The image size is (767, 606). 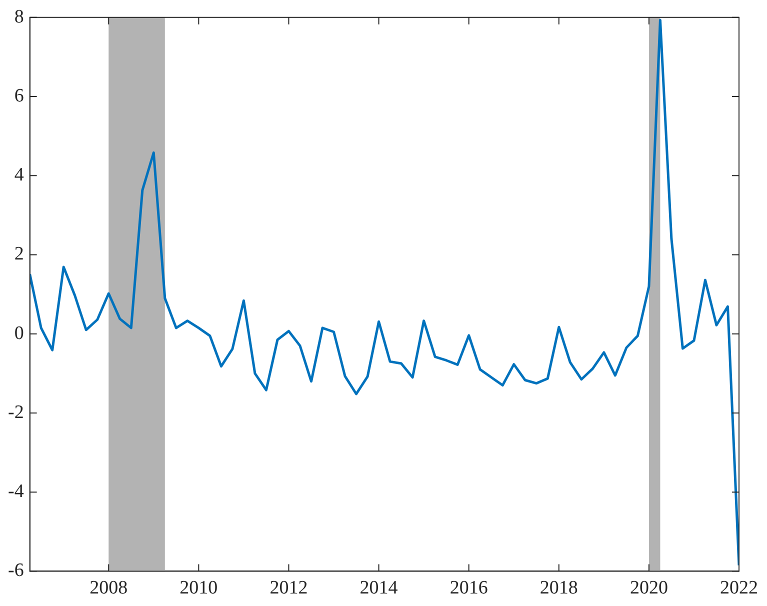 What do you see at coordinates (19, 175) in the screenshot?
I see `y-tick-label: 4` at bounding box center [19, 175].